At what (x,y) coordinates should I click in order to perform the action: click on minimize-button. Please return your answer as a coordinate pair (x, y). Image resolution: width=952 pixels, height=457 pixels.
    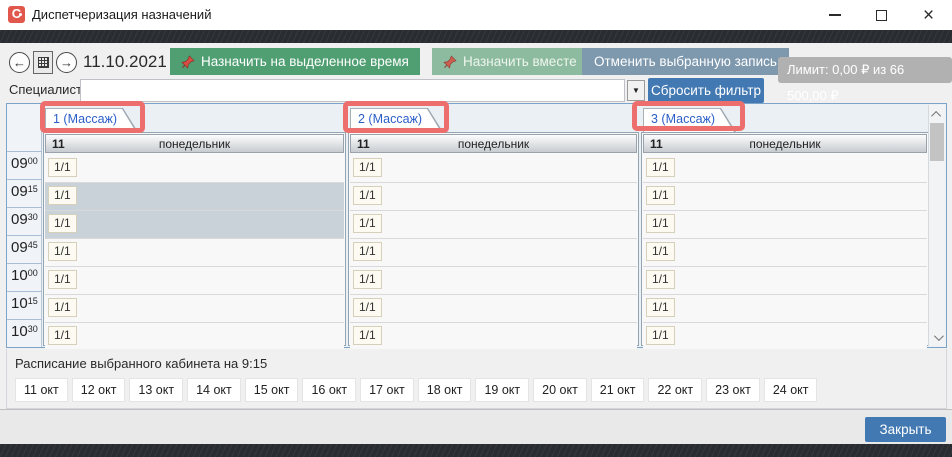
    Looking at the image, I should click on (834, 15).